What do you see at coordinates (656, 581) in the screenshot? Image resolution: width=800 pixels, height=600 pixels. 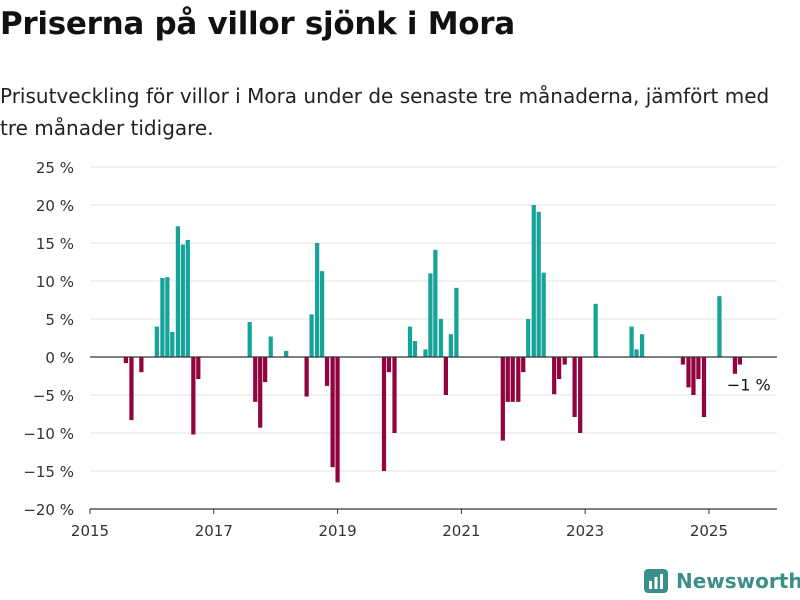 I see `newsworthy-logo-icon` at bounding box center [656, 581].